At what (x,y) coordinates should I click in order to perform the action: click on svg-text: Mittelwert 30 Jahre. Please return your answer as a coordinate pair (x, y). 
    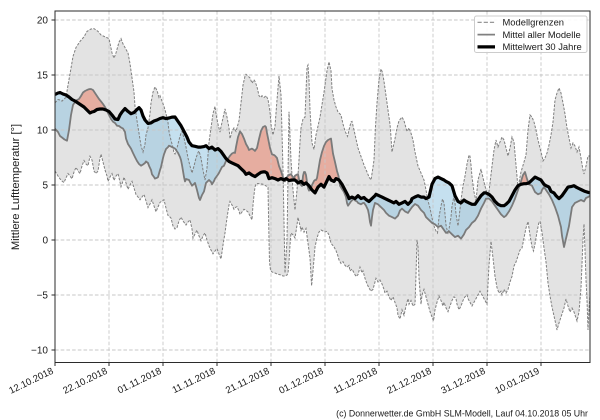
    Looking at the image, I should click on (542, 46).